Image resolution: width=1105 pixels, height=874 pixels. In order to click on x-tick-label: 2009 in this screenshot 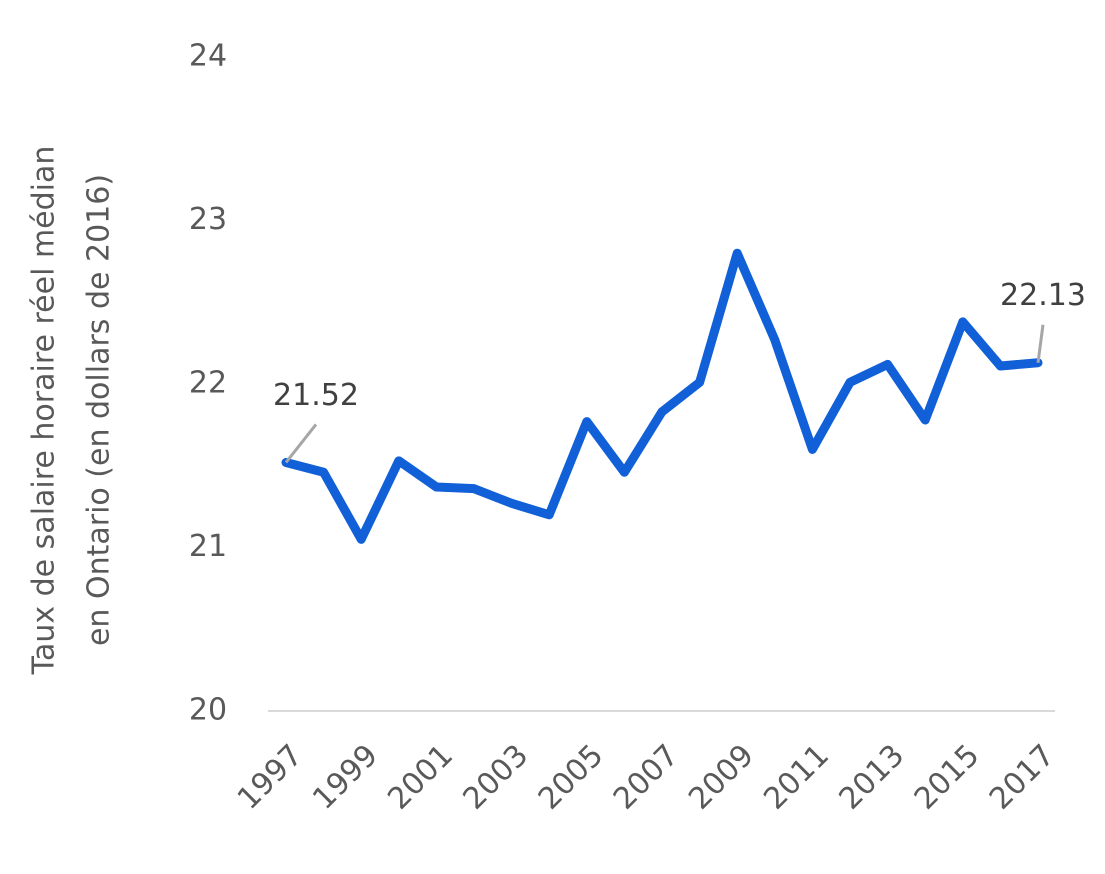, I will do `click(721, 777)`.